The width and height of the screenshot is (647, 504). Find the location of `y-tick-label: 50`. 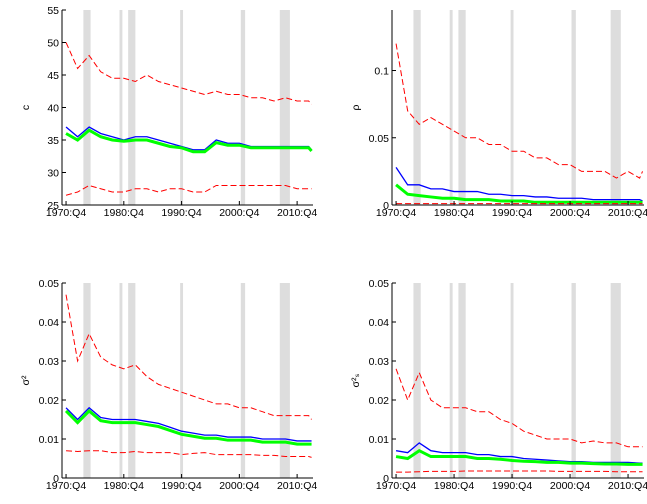

y-tick-label: 50 is located at coordinates (53, 44).